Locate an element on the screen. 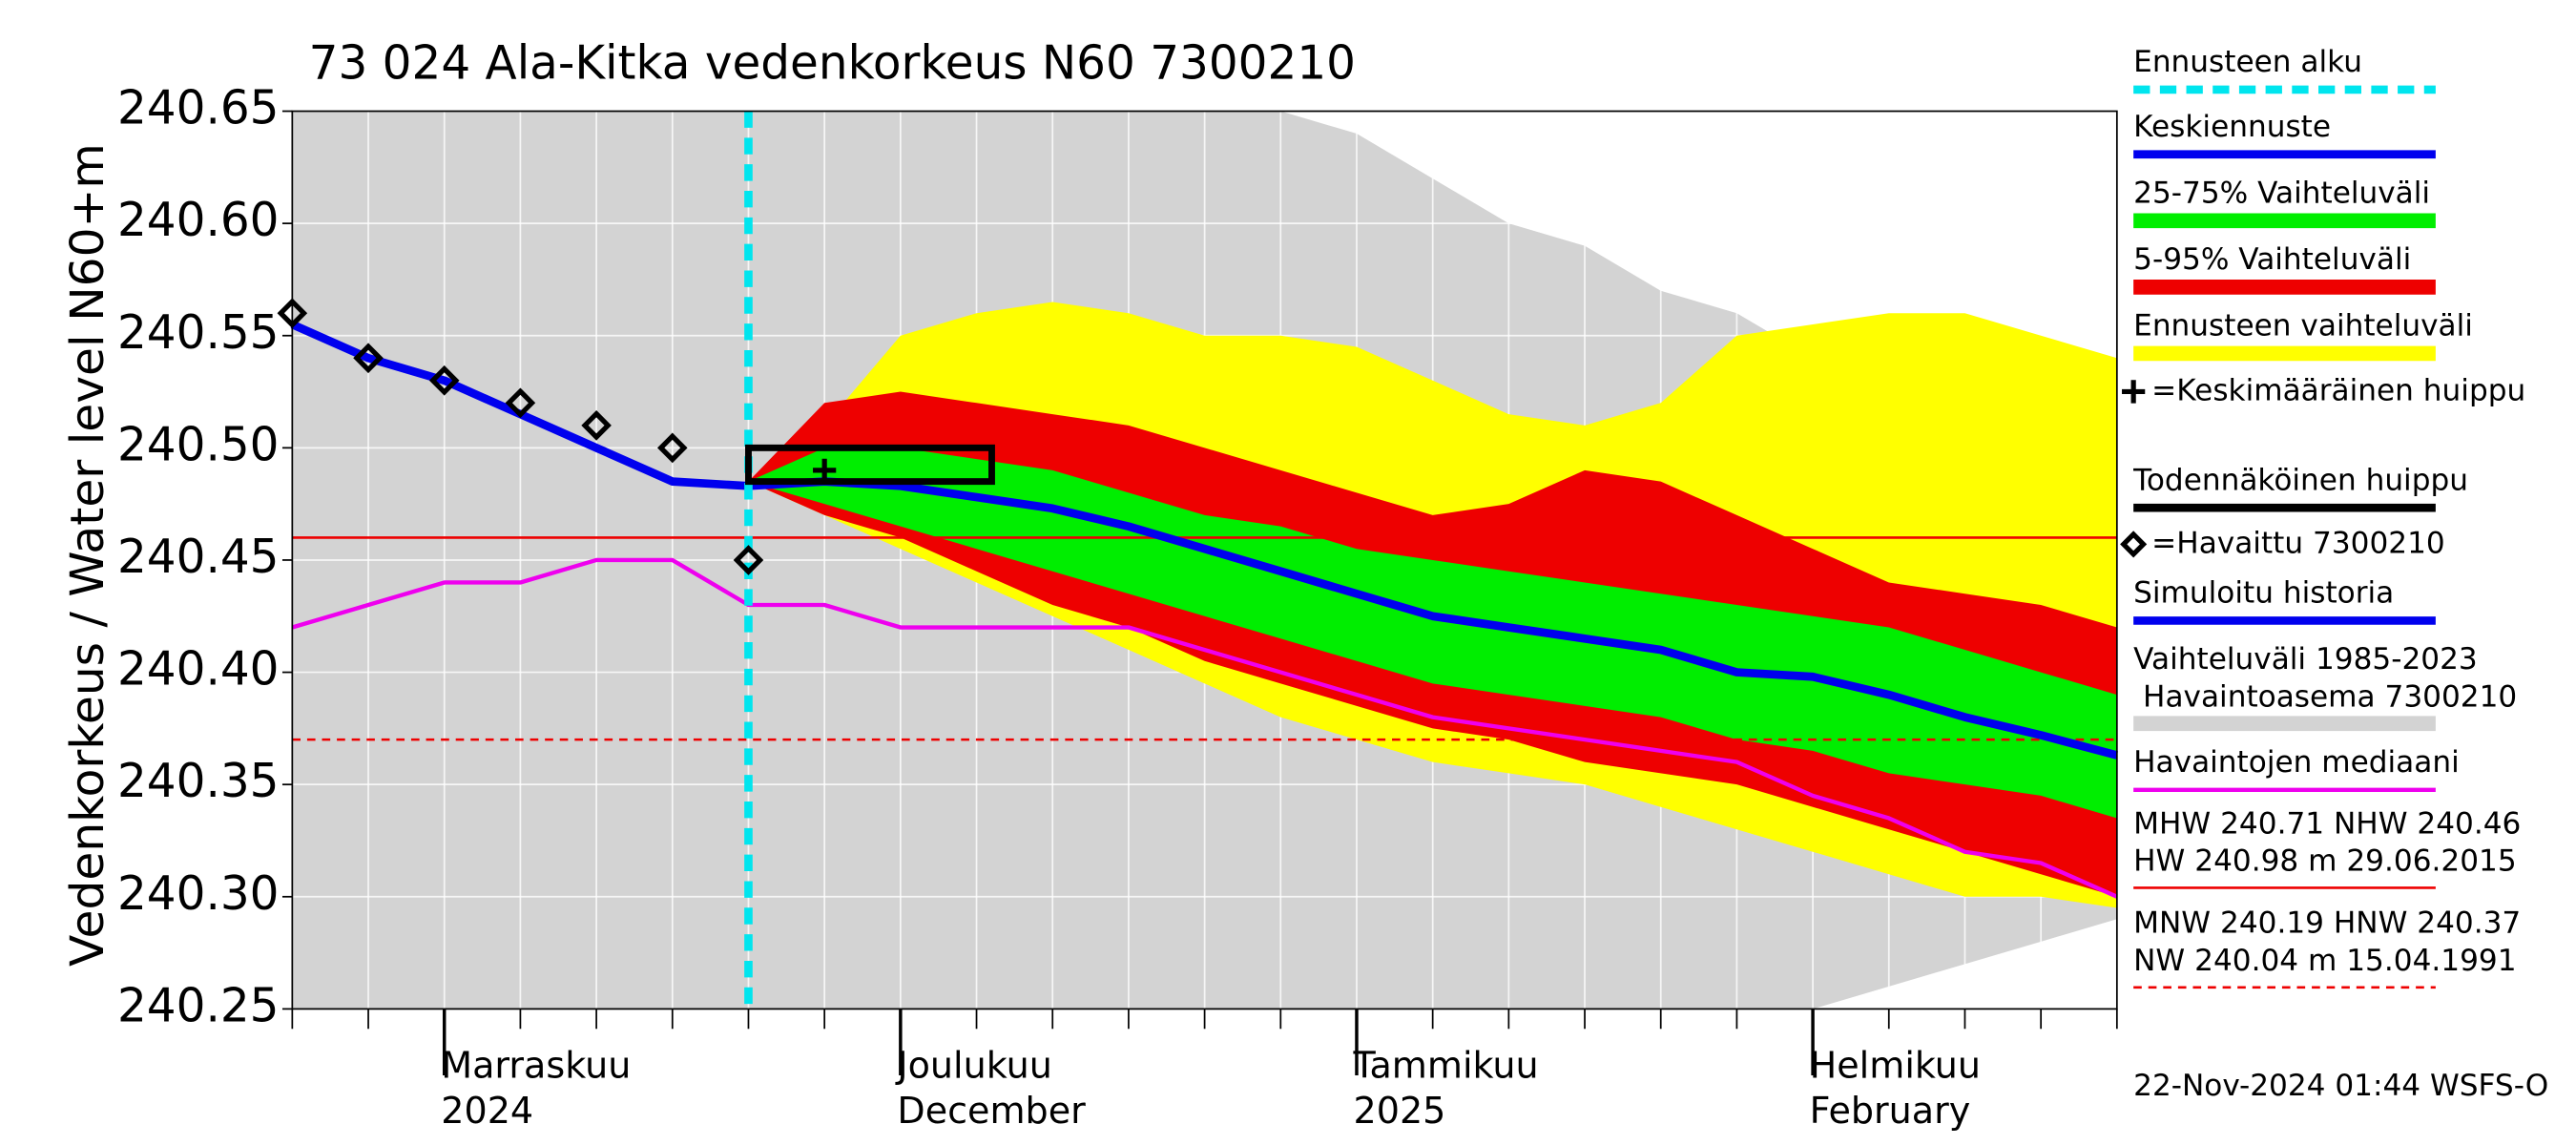 The width and height of the screenshot is (2576, 1145). y-unit-label: N60+m is located at coordinates (87, 232).